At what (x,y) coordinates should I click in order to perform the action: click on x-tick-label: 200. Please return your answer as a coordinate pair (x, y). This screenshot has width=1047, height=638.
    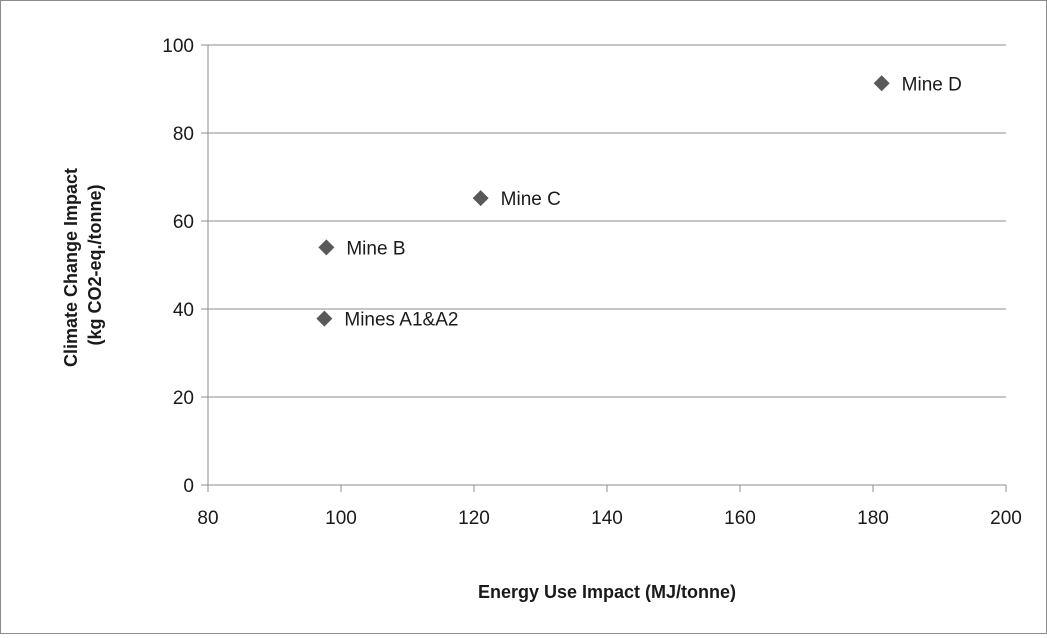
    Looking at the image, I should click on (1006, 518).